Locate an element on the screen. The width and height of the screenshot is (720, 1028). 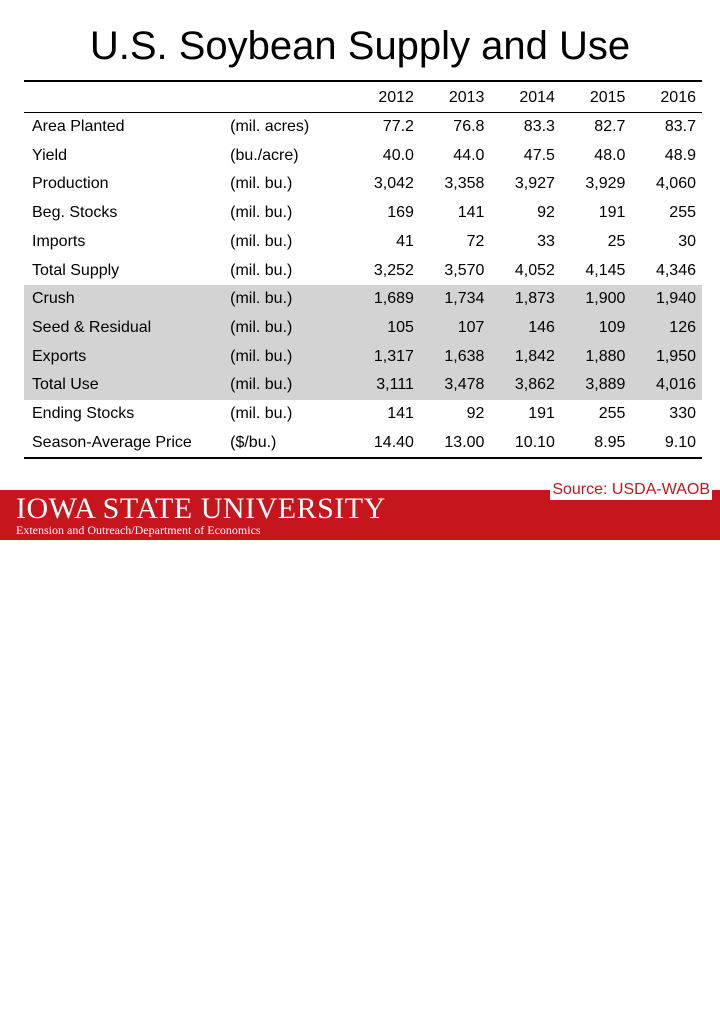
value-cell: 3,478 is located at coordinates (449, 386).